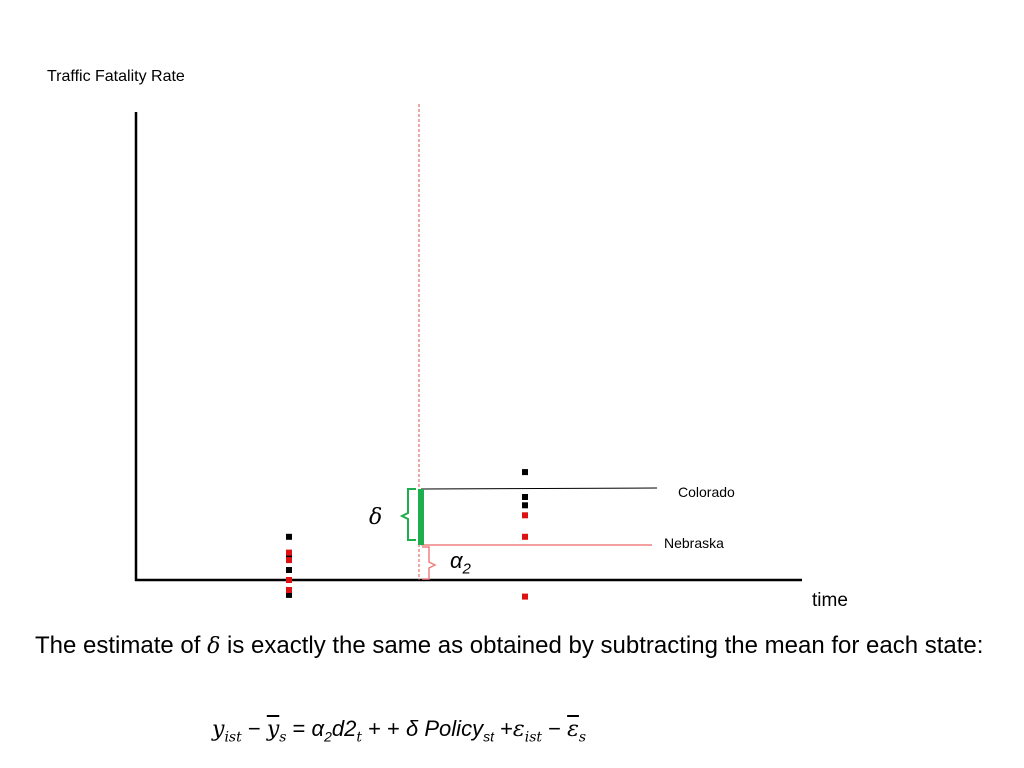 The width and height of the screenshot is (1024, 768). I want to click on alpha-symbol: α, so click(456, 560).